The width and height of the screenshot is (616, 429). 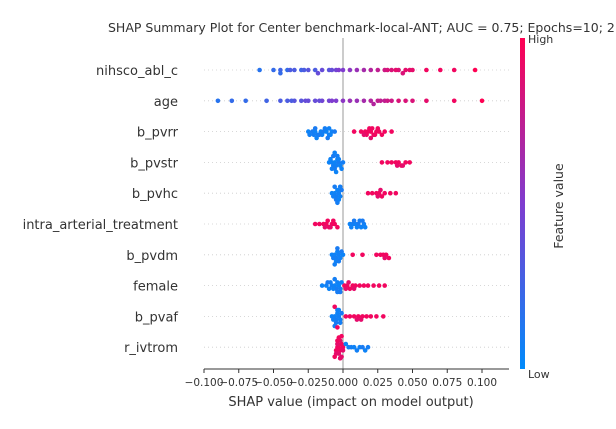 What do you see at coordinates (350, 402) in the screenshot?
I see `x-axis-label: SHAP value (impact on model output)` at bounding box center [350, 402].